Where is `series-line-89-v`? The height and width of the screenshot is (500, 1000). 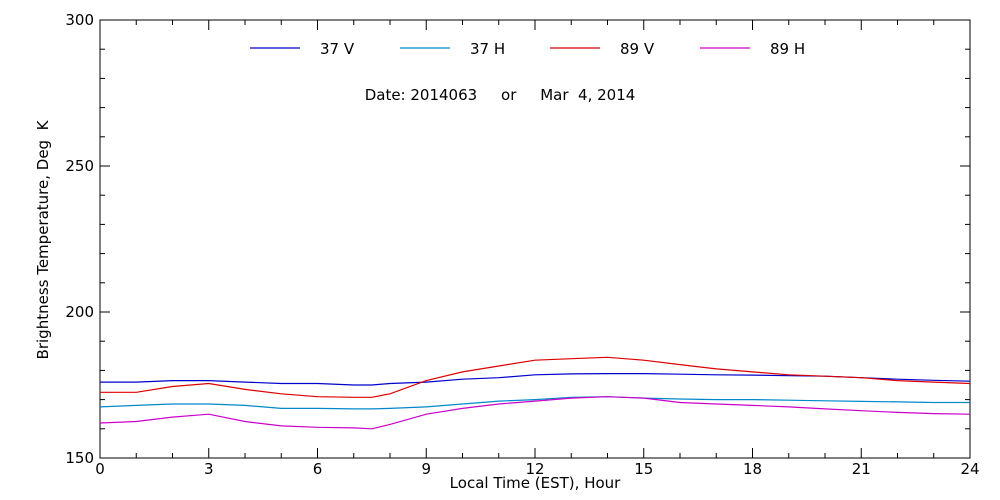 series-line-89-v is located at coordinates (535, 377).